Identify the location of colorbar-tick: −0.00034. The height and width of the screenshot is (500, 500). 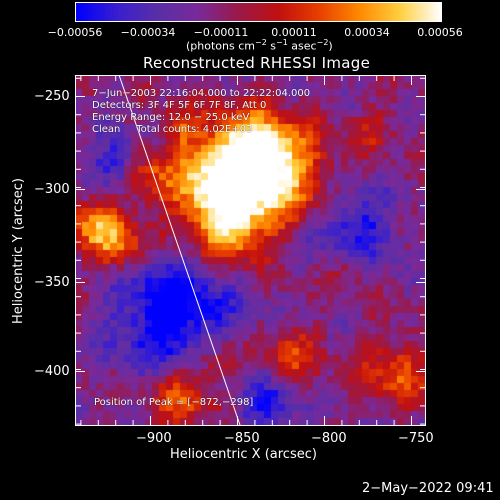
(148, 32).